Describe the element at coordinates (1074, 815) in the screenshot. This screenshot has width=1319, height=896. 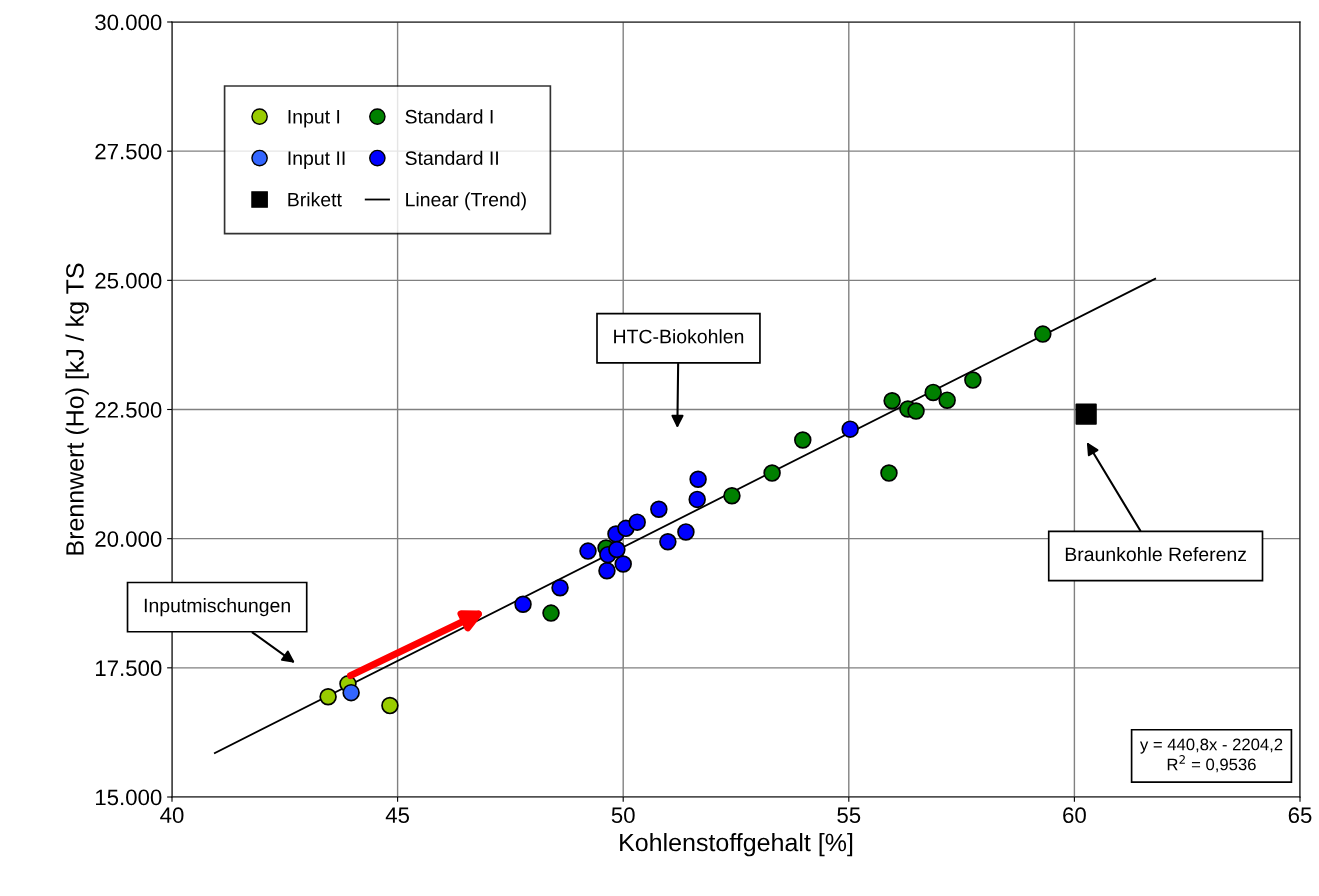
I see `x-tick-label: 60` at that location.